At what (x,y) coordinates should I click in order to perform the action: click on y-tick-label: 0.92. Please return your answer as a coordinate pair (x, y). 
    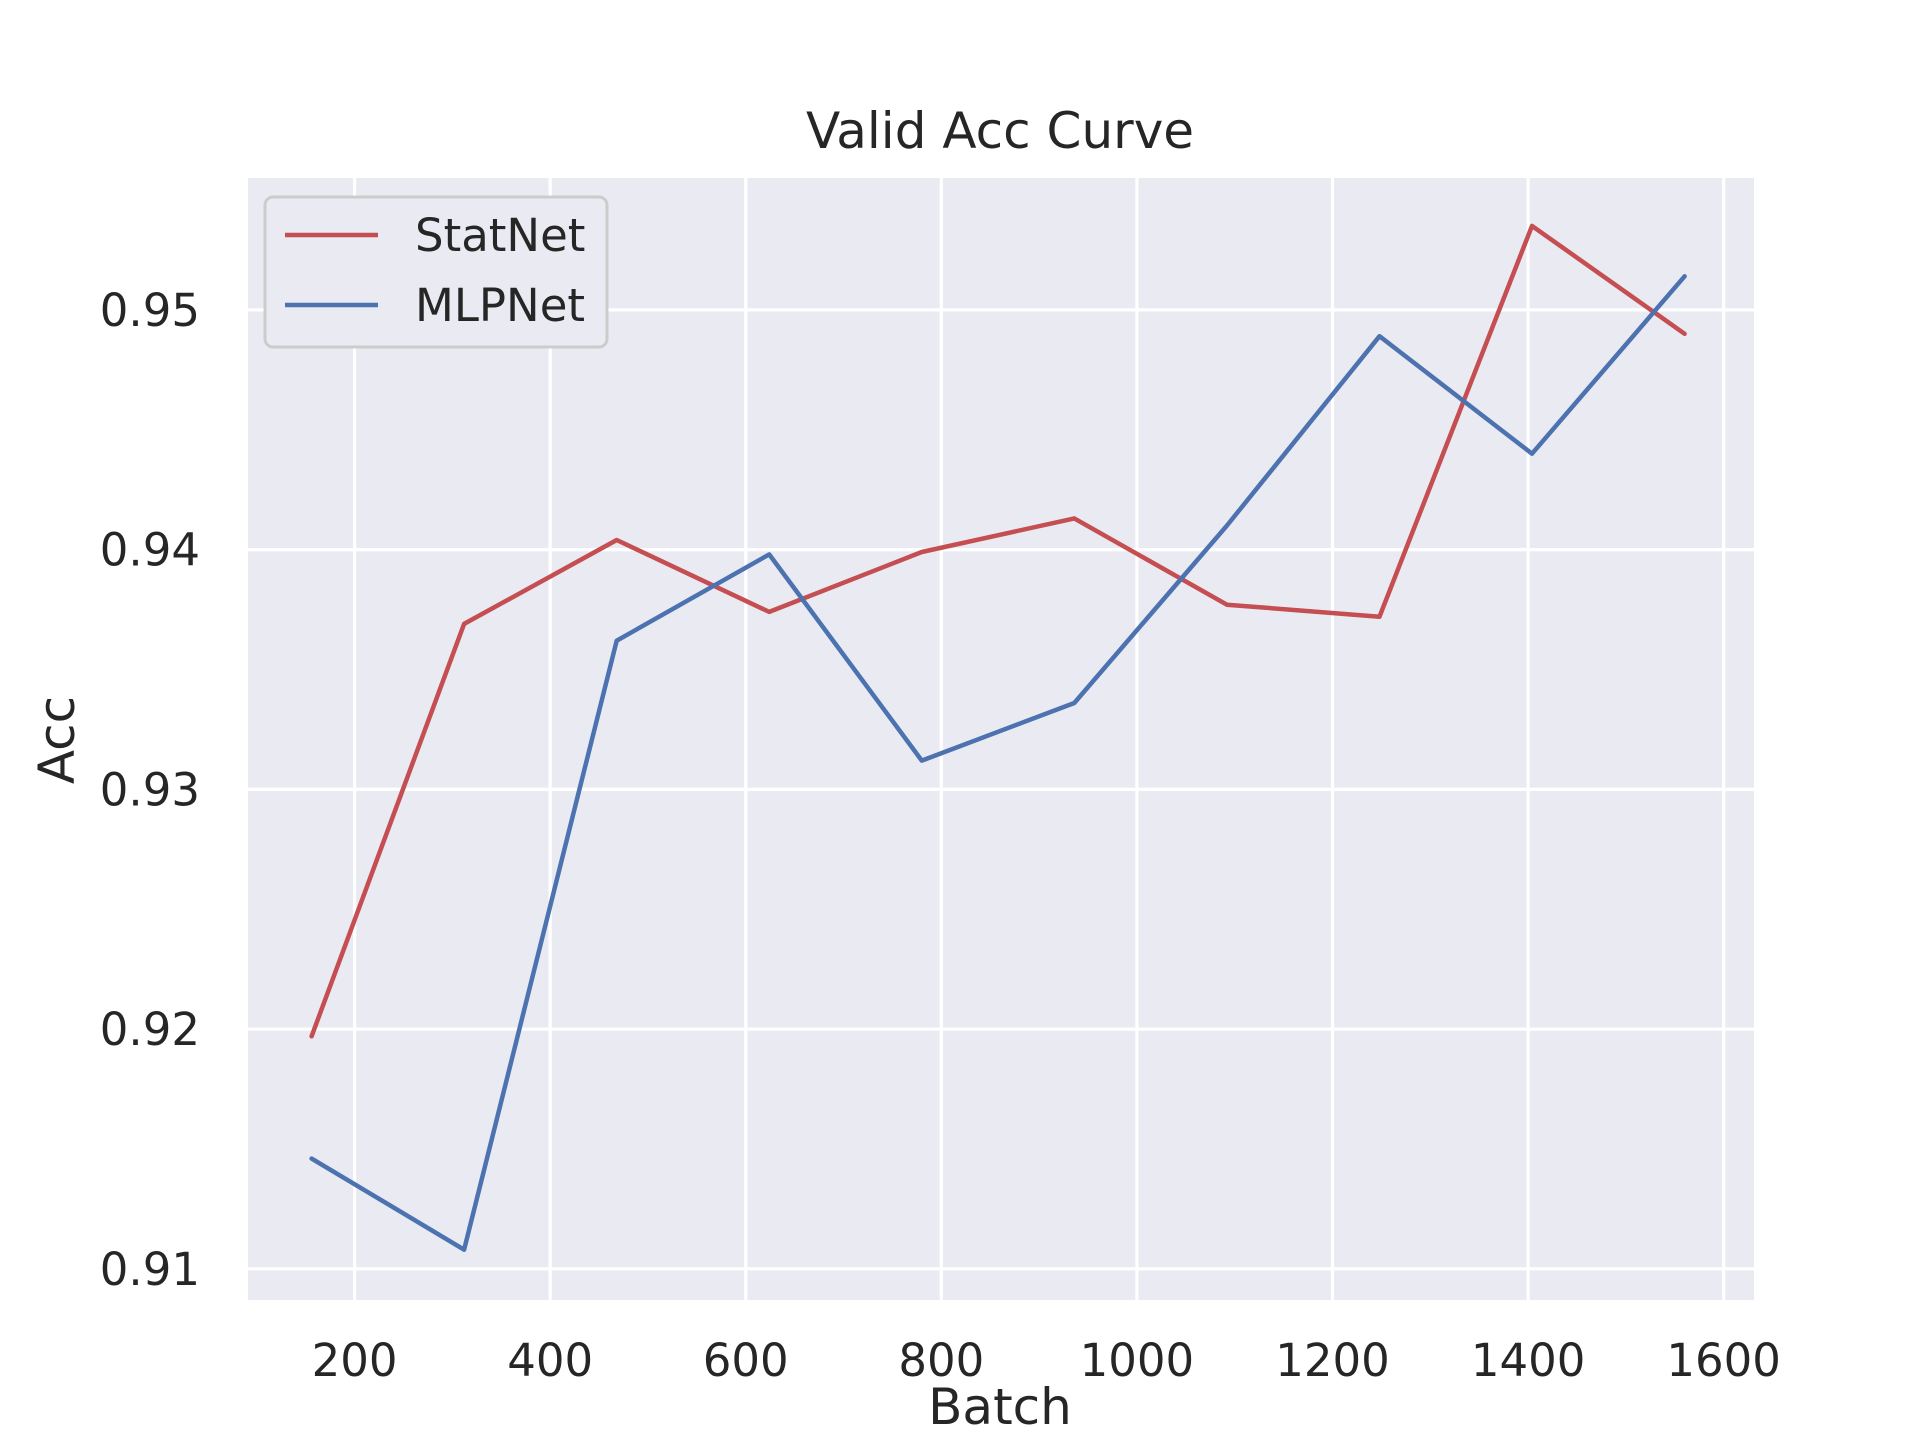
    Looking at the image, I should click on (150, 1029).